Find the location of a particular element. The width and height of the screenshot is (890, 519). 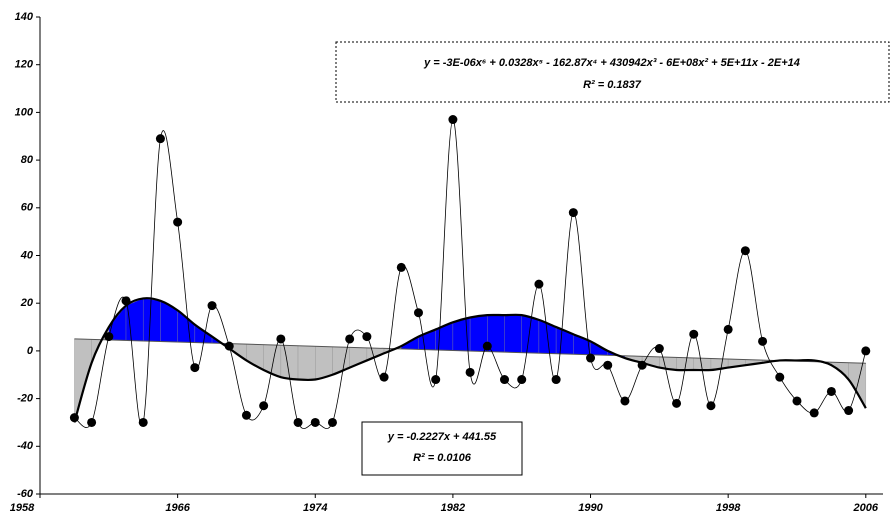

x-tick-label: 1966 is located at coordinates (177, 508).